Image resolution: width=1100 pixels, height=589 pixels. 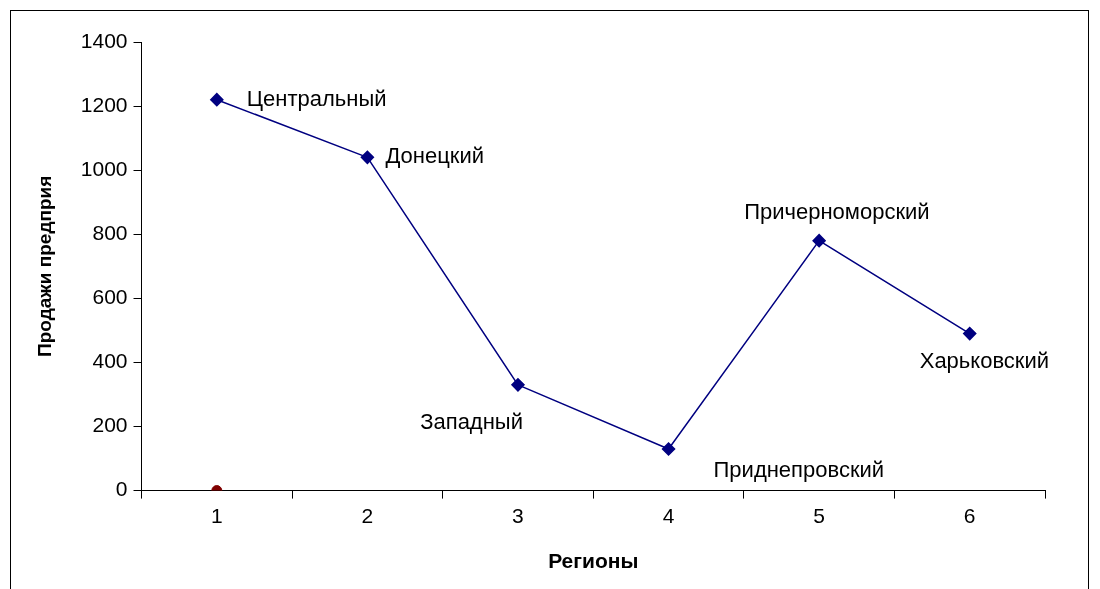 What do you see at coordinates (518, 515) in the screenshot?
I see `x-tick-label: 3` at bounding box center [518, 515].